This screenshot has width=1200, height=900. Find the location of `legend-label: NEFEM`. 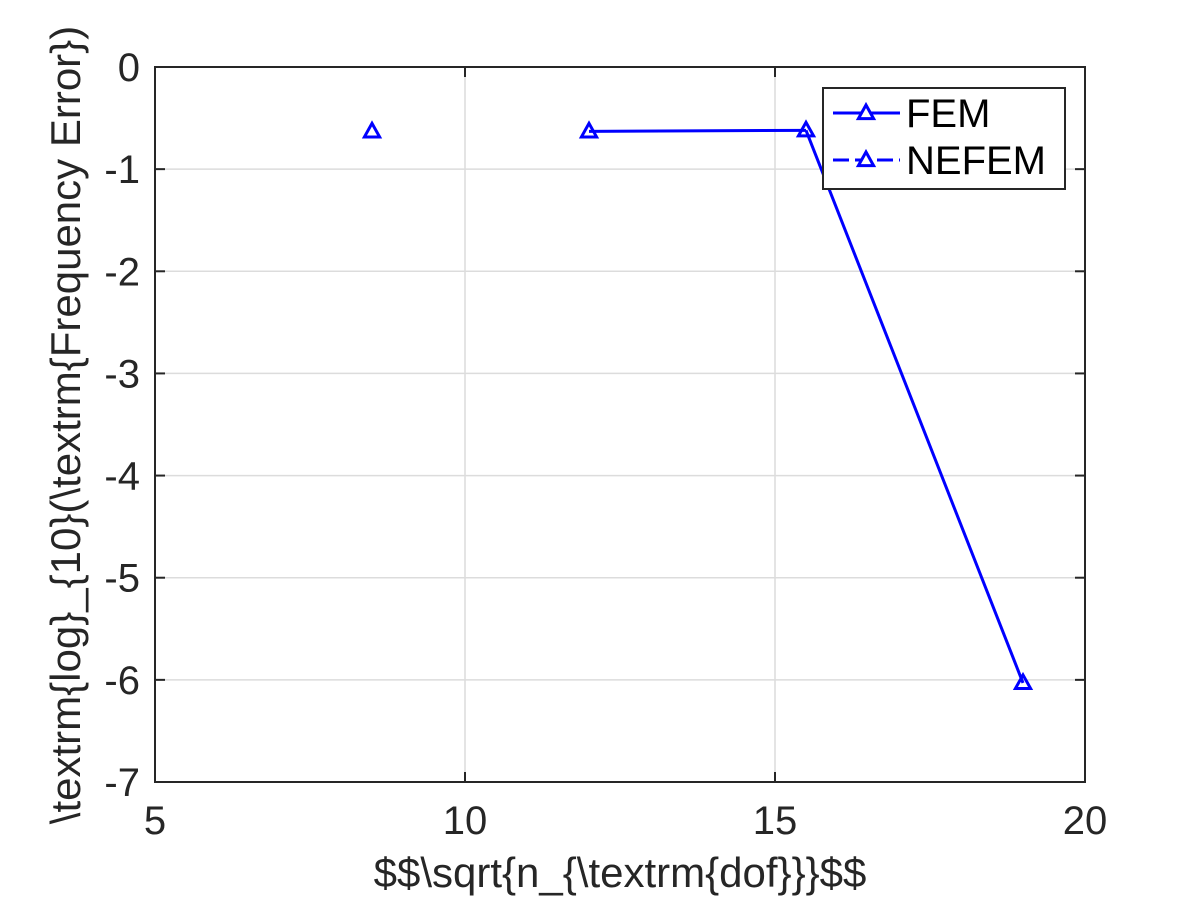

legend-label: NEFEM is located at coordinates (976, 161).